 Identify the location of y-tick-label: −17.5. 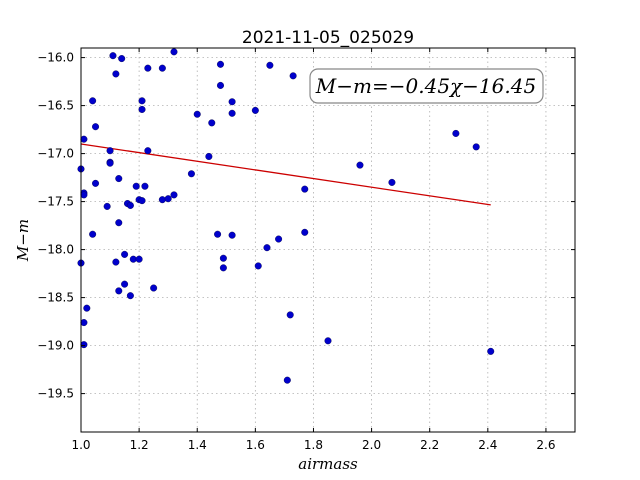
(55, 202).